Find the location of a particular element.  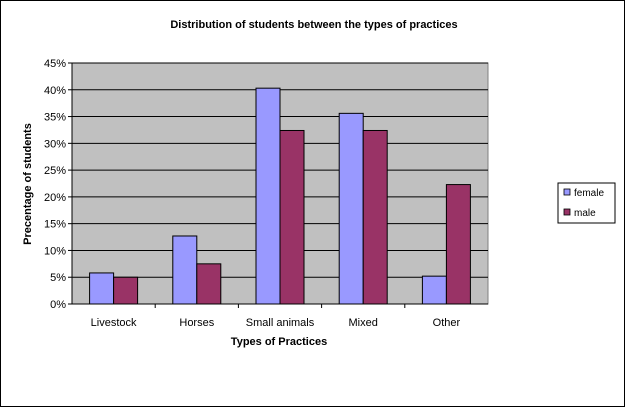

bar-female-other is located at coordinates (434, 290).